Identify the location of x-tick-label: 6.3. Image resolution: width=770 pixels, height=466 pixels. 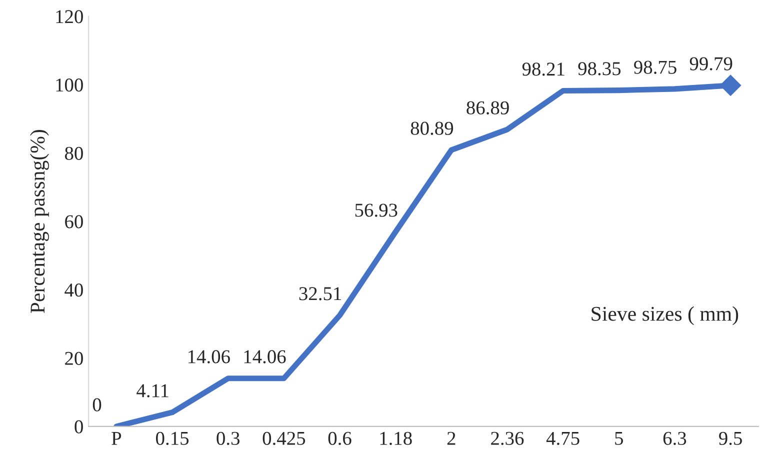
(674, 439).